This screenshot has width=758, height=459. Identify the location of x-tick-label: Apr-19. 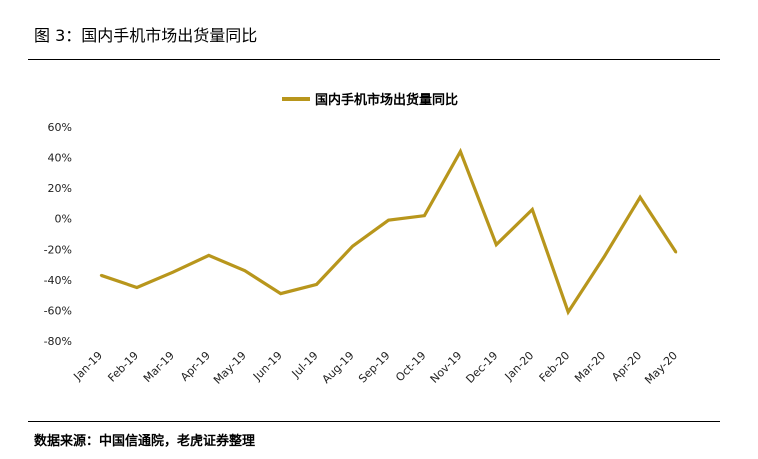
(195, 366).